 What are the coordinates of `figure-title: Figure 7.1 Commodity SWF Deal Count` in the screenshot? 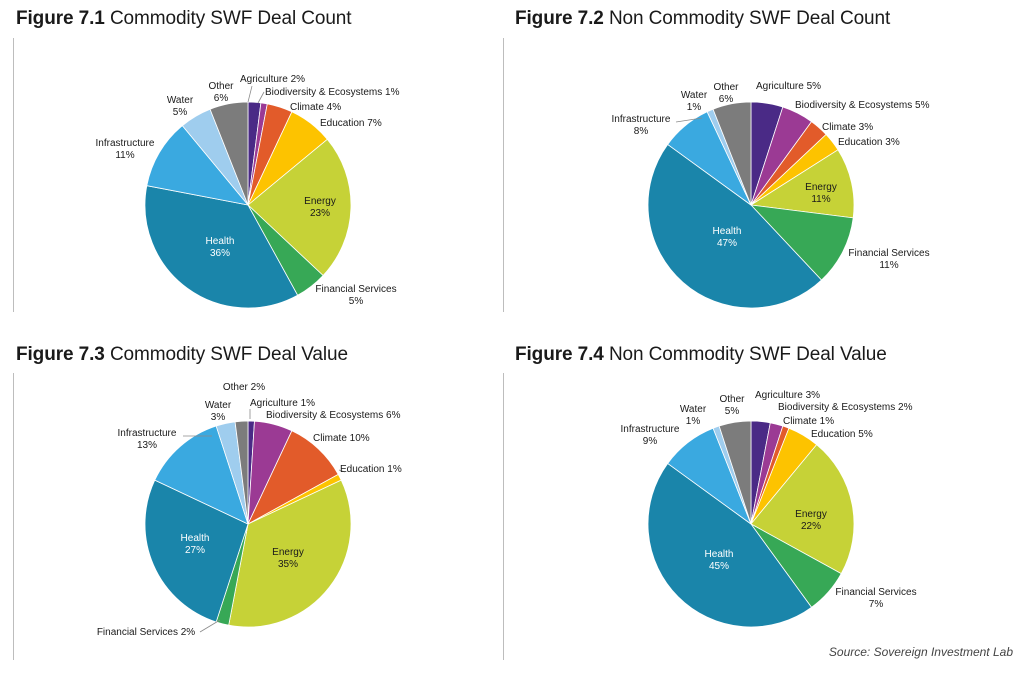 It's located at (184, 19).